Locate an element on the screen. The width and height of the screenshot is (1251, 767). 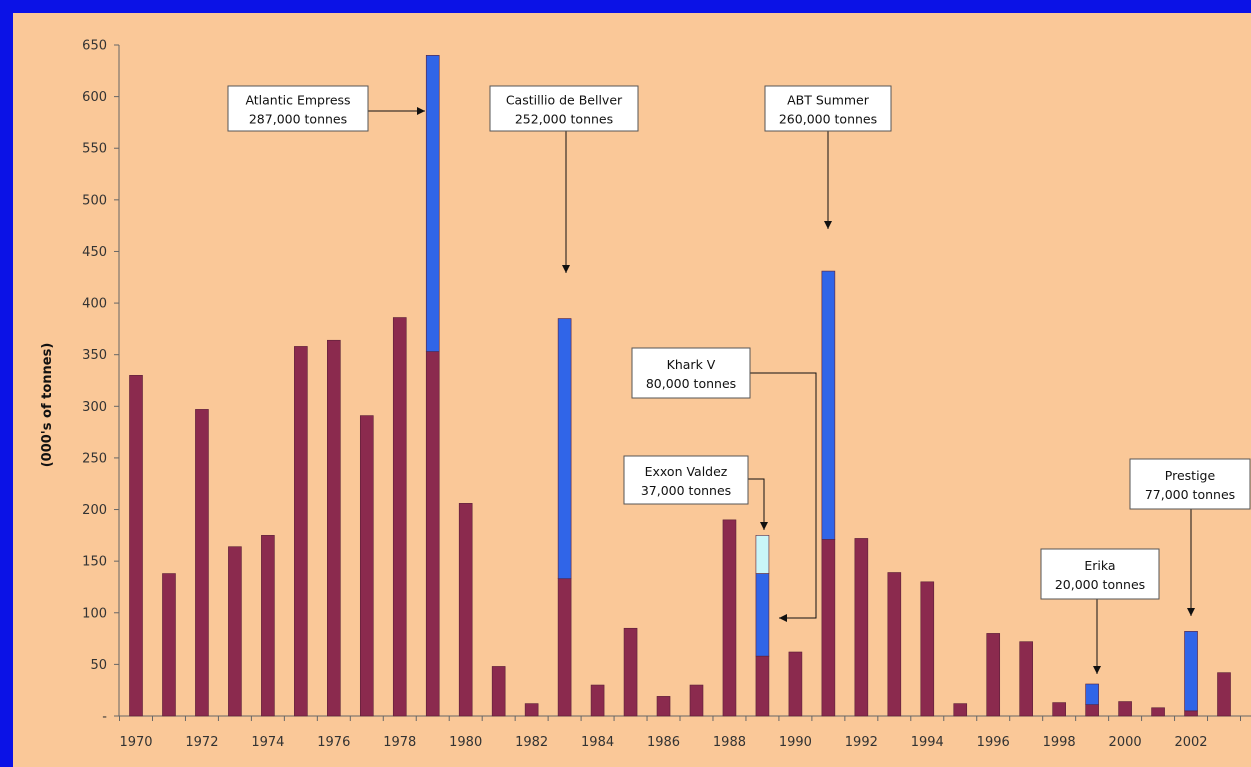
x-tick-label: 1972 is located at coordinates (201, 742).